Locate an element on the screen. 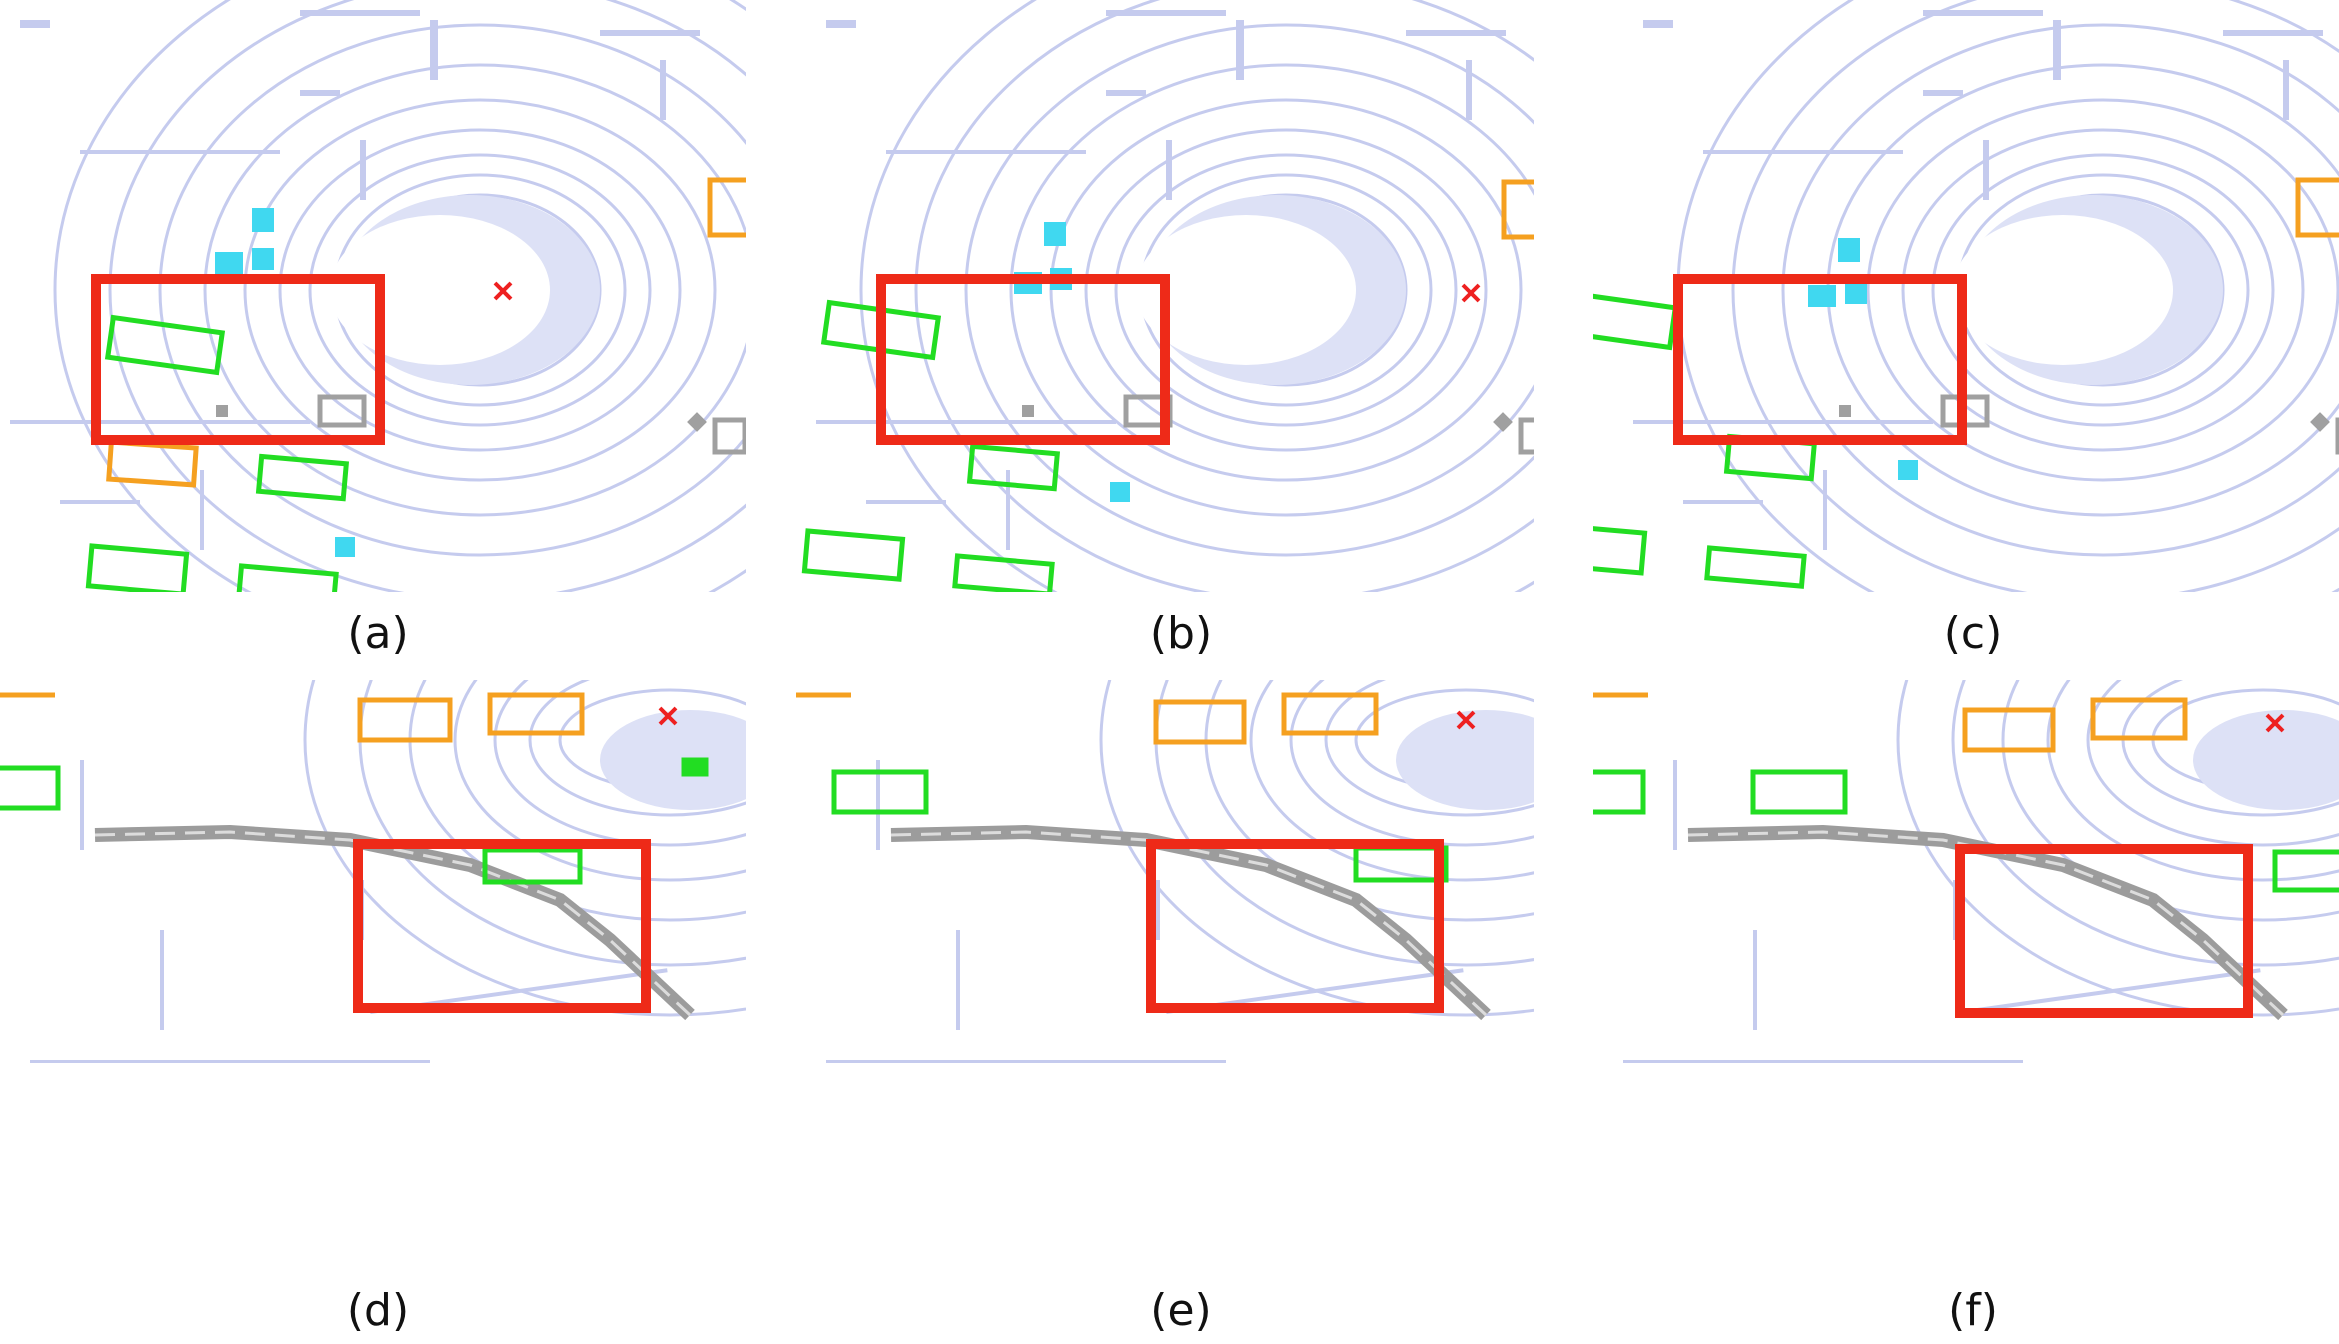 The image size is (2339, 1344). caption-f: (f) is located at coordinates (1973, 1310).